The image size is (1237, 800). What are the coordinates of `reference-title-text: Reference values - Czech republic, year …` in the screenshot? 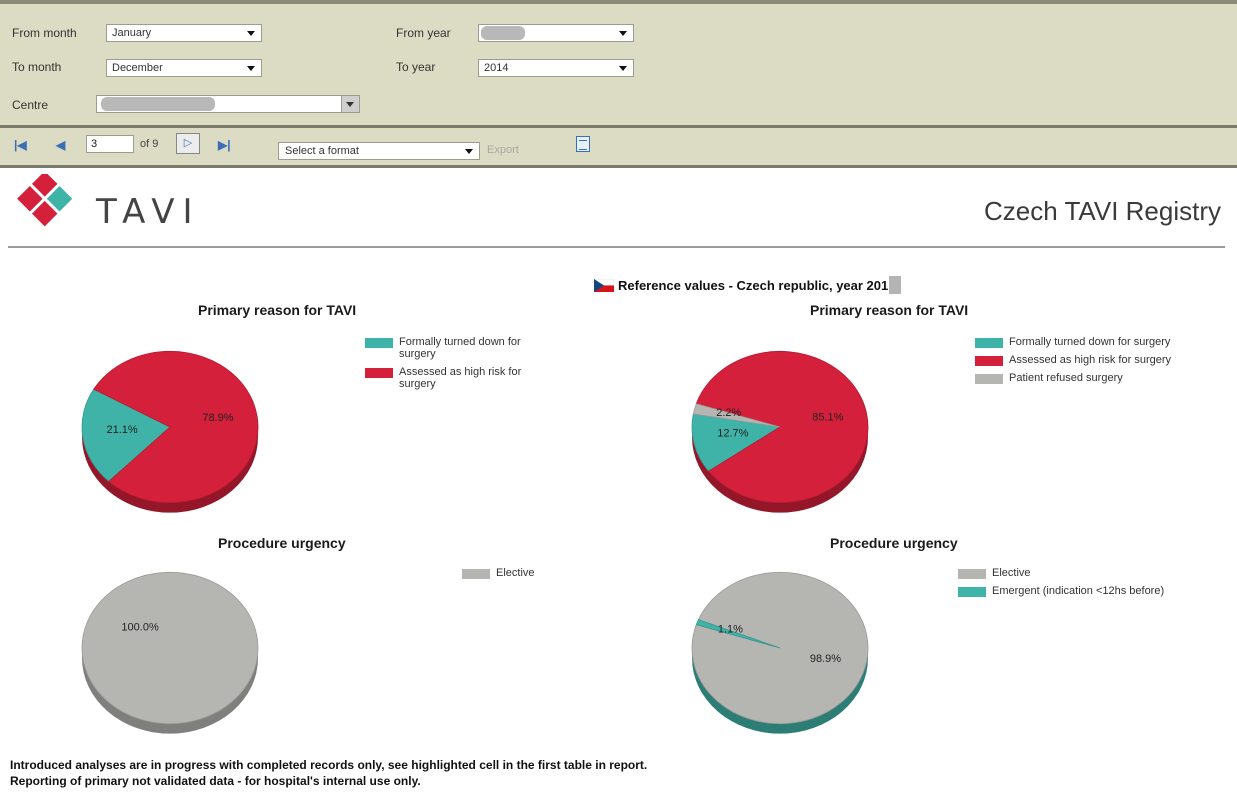 It's located at (753, 285).